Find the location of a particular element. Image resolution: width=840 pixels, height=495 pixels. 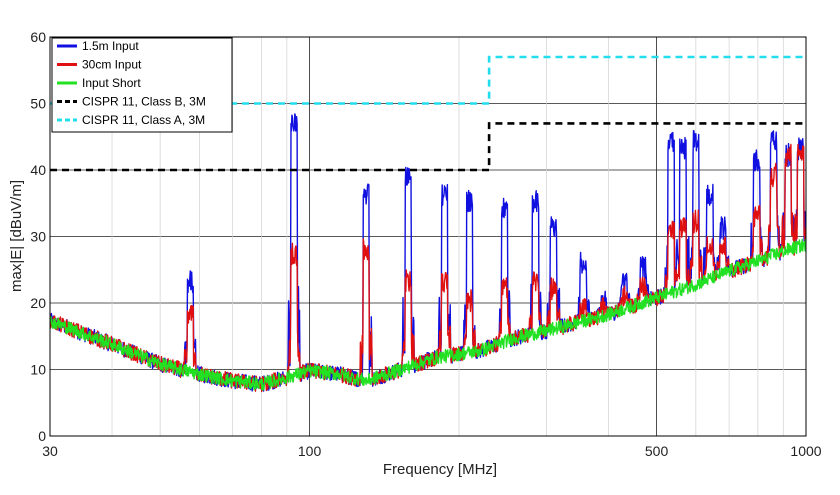

x-axis-label: Frequency [MHz] is located at coordinates (440, 469).